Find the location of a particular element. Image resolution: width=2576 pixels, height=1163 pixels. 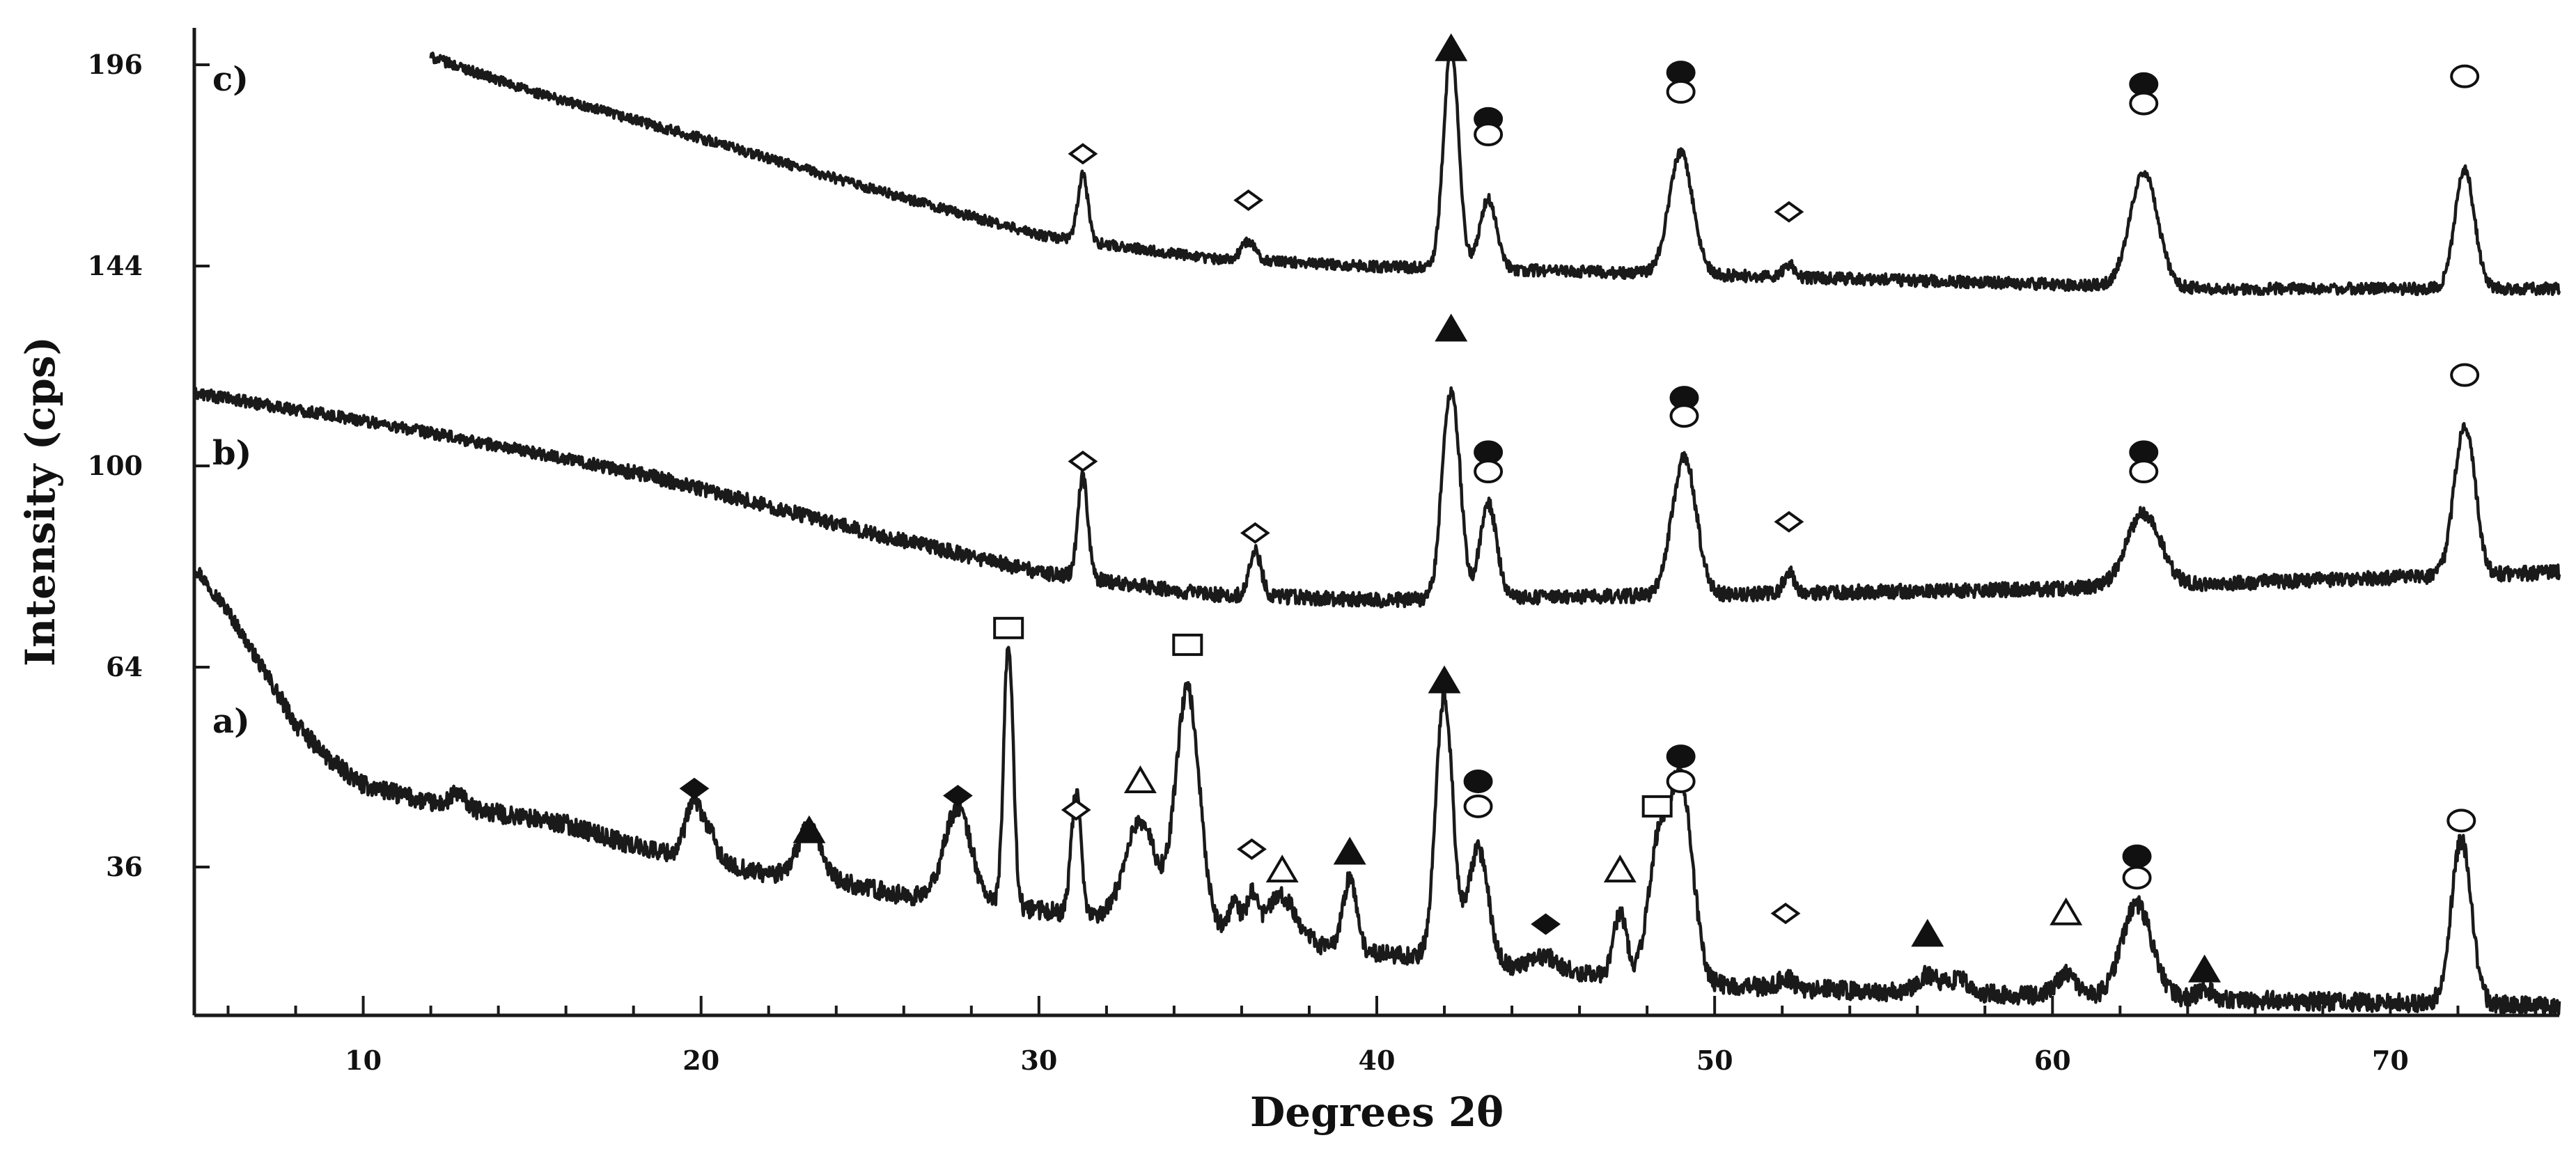

x-tick-label: 60 is located at coordinates (2052, 1060).